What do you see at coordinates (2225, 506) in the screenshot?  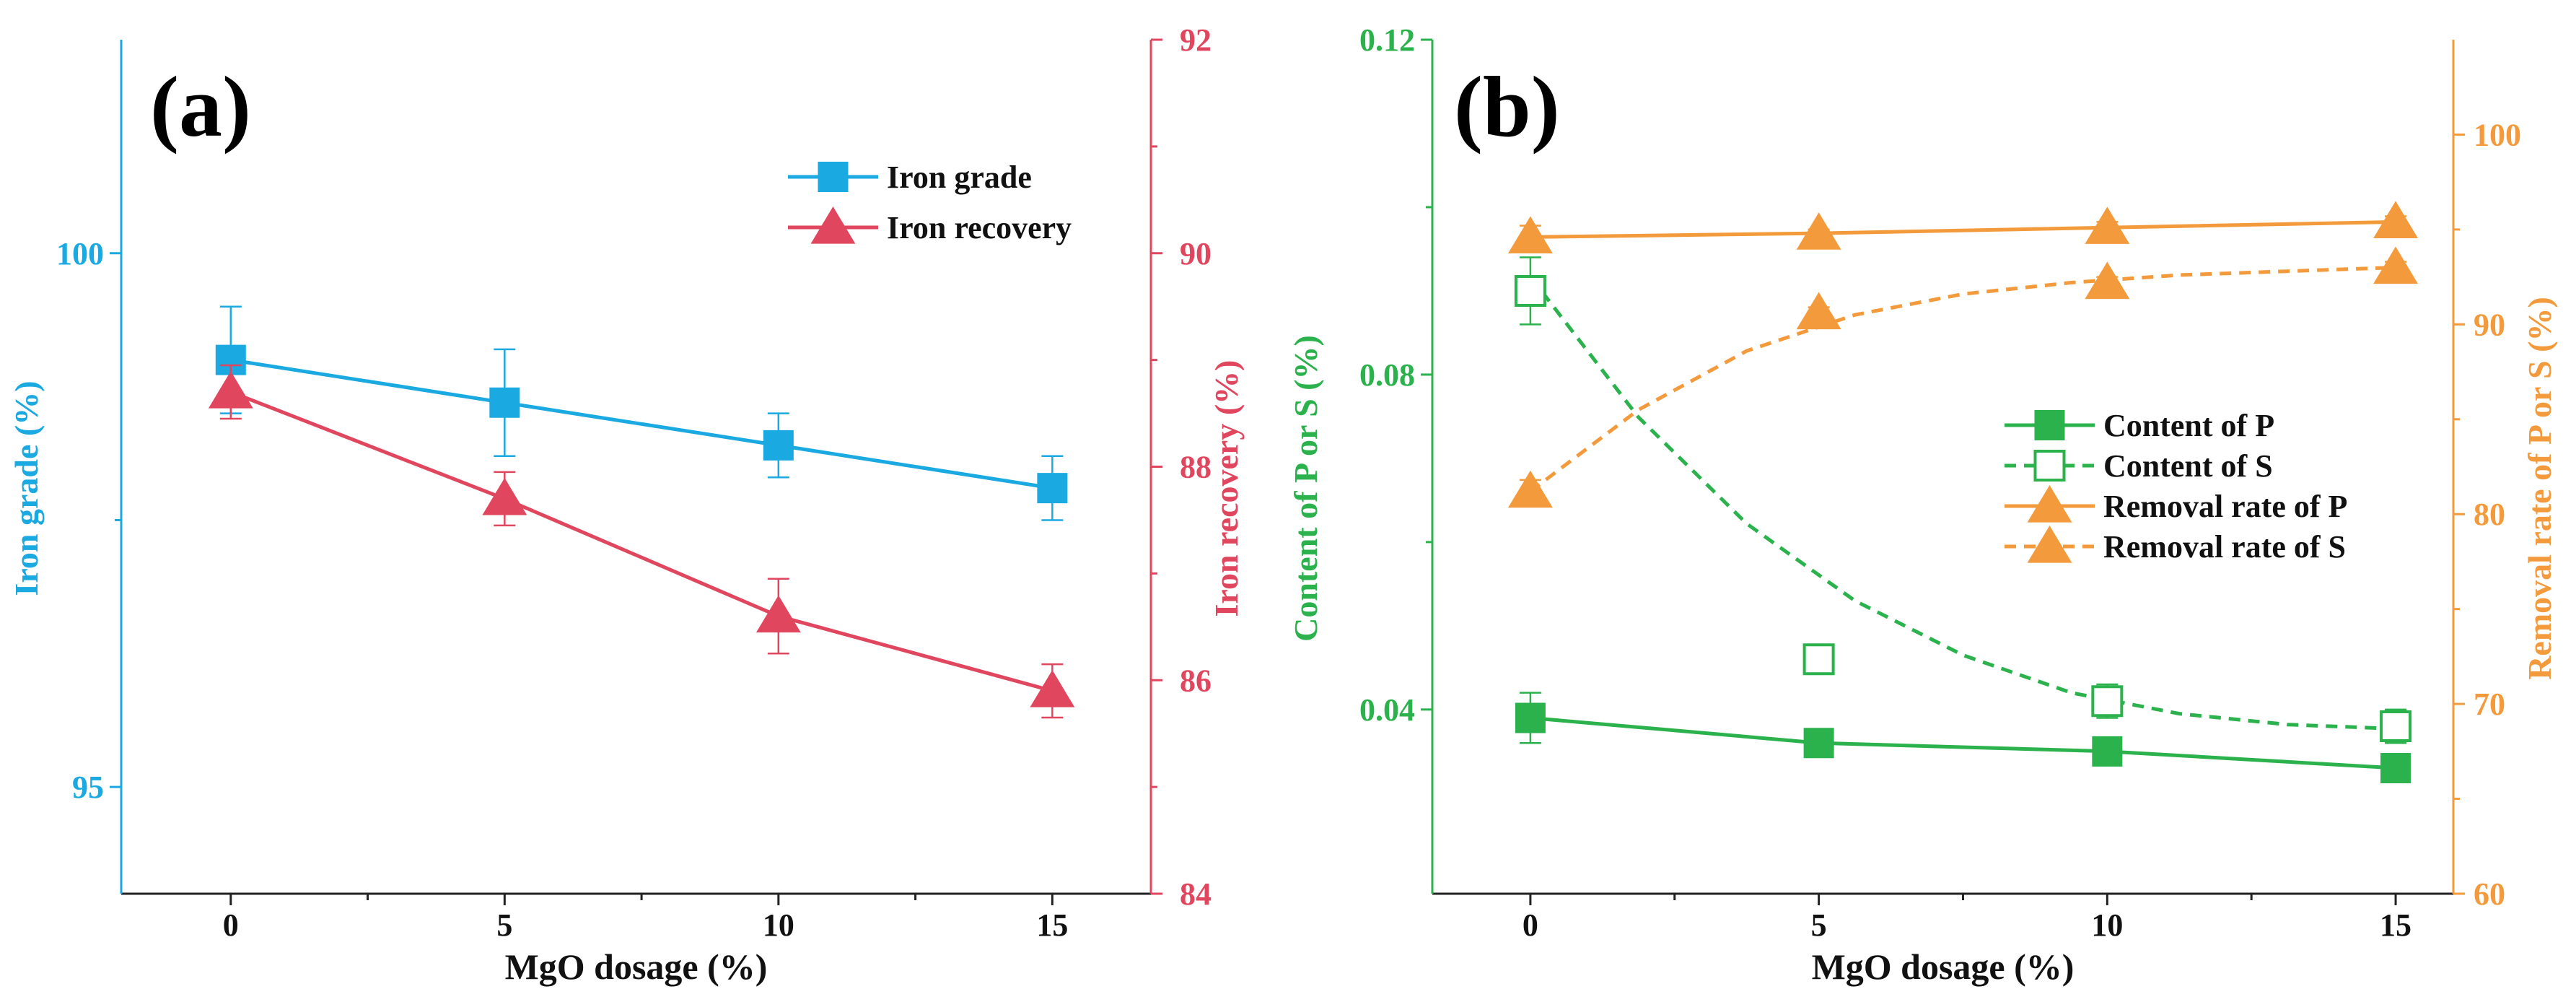 I see `legend-label: Removal rate of P` at bounding box center [2225, 506].